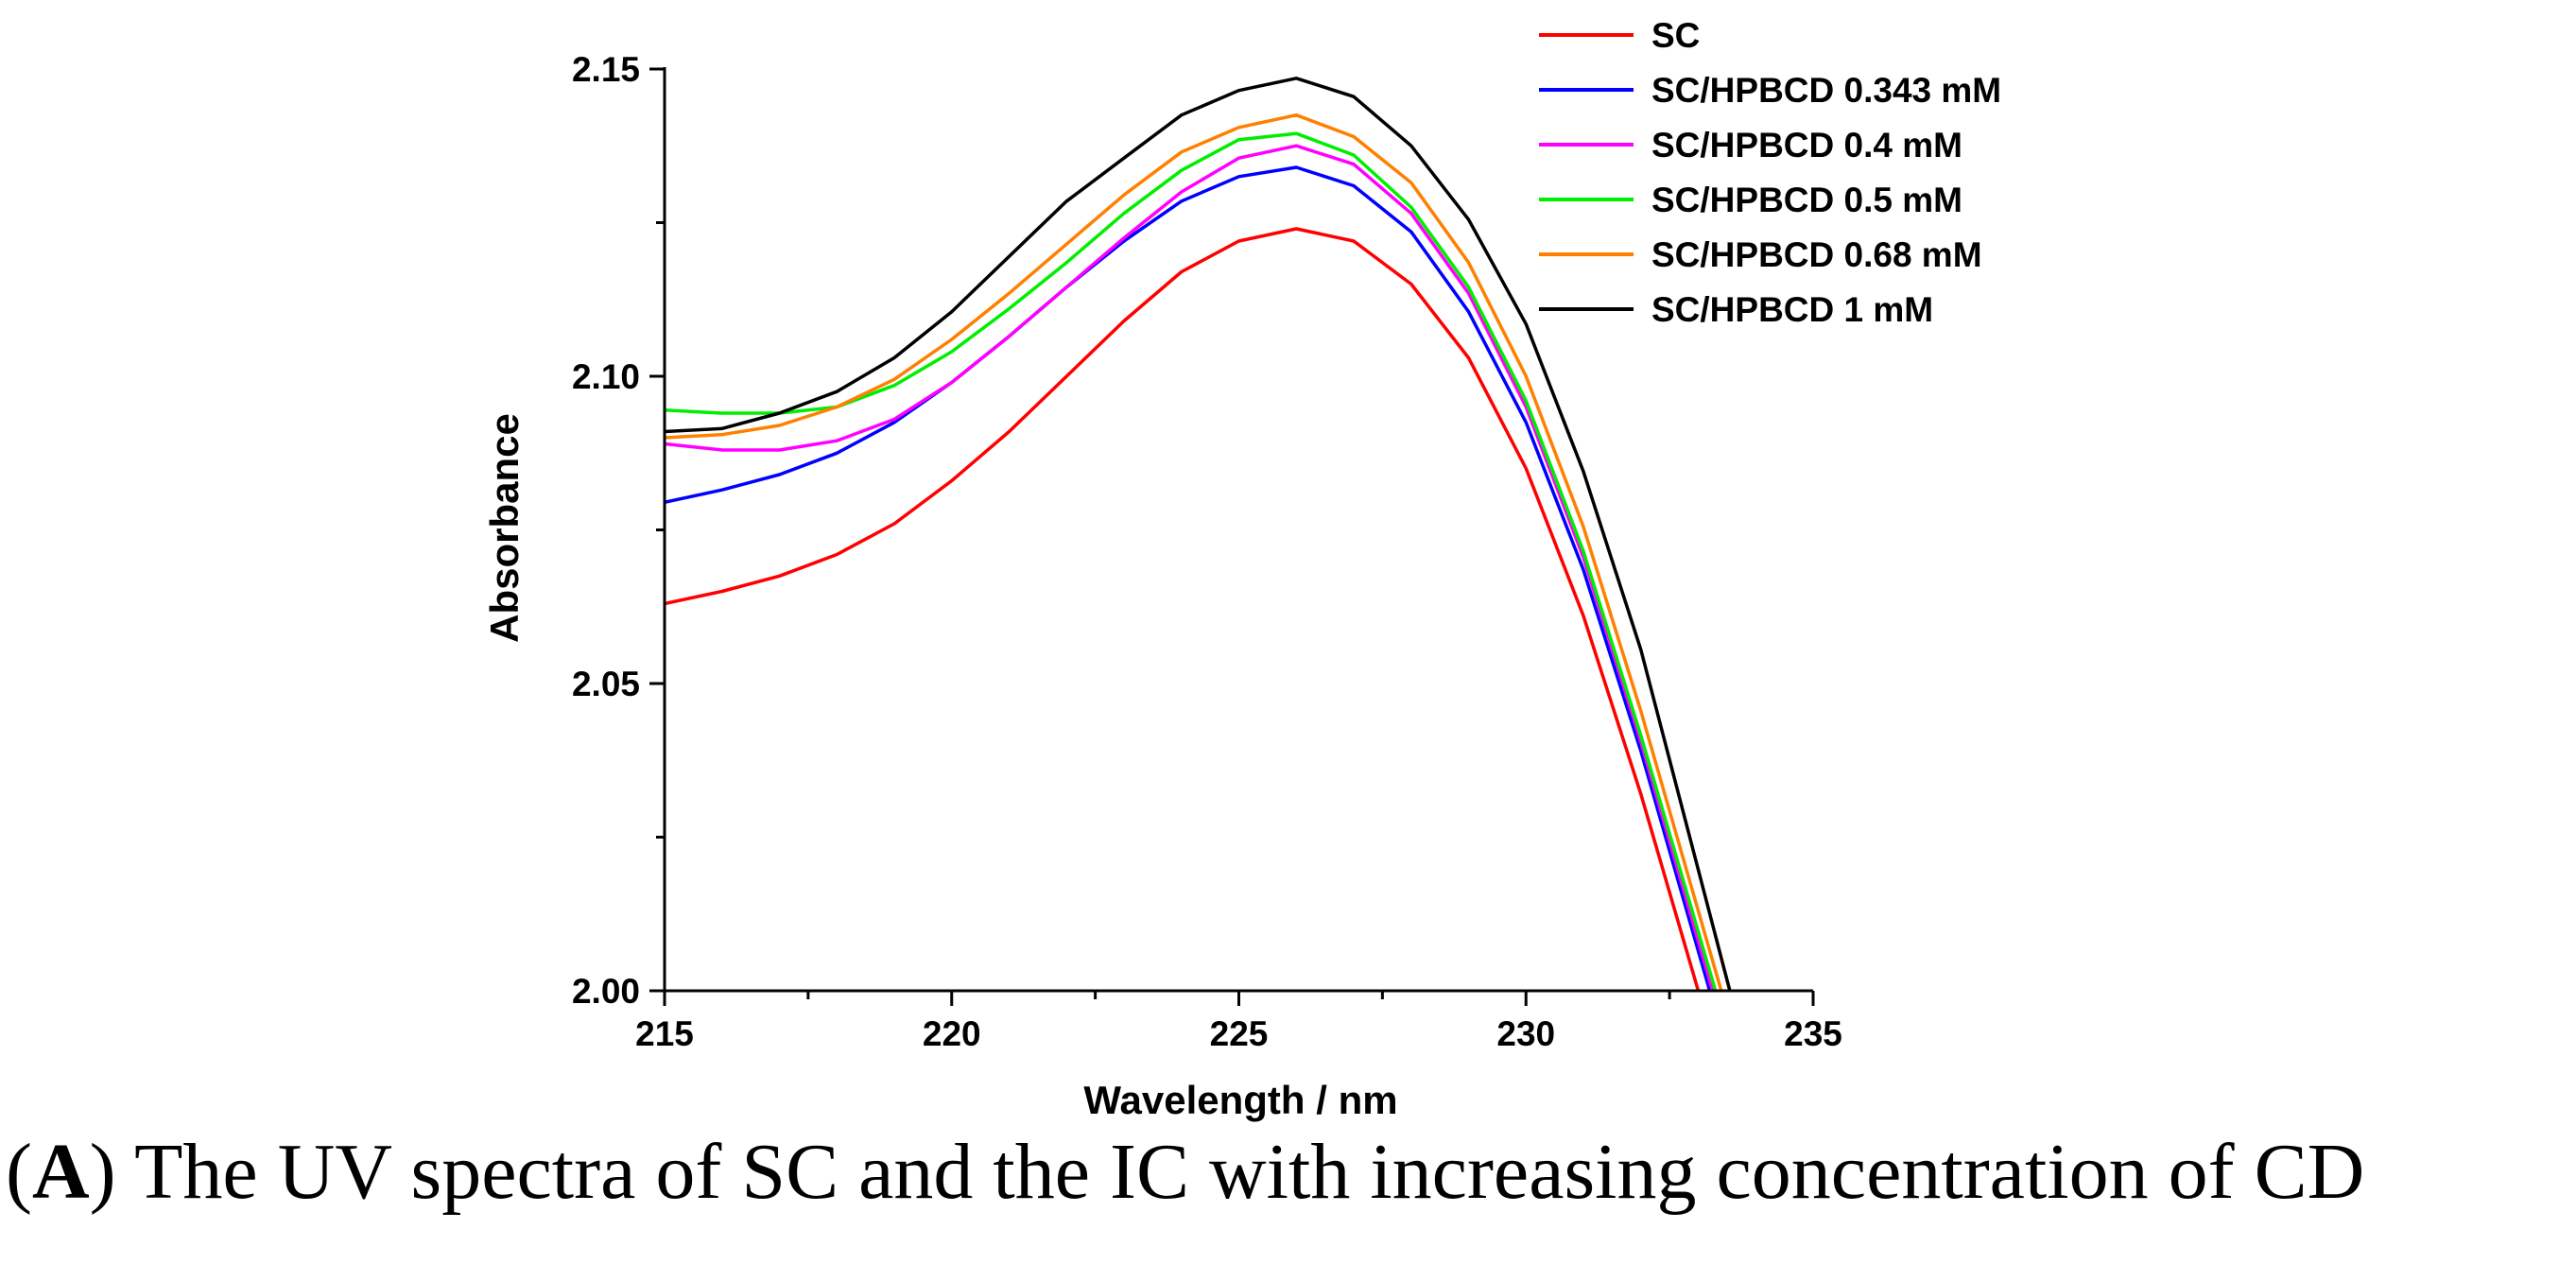 Image resolution: width=2576 pixels, height=1264 pixels. Describe the element at coordinates (1675, 35) in the screenshot. I see `legend-label-1: SC` at that location.